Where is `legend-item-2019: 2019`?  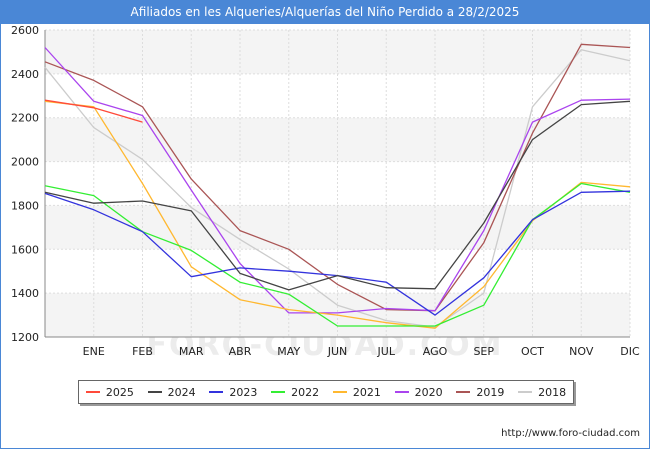
legend-item-2019: 2019 is located at coordinates (480, 392).